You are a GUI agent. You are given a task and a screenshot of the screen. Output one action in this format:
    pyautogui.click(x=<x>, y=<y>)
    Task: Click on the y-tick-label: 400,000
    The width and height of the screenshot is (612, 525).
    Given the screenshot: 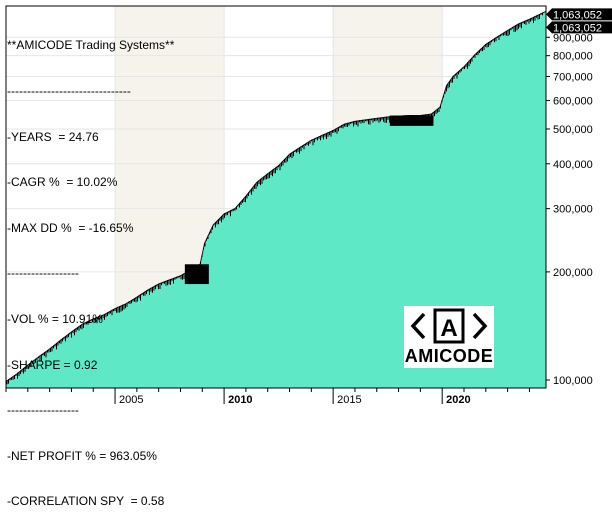 What is the action you would take?
    pyautogui.click(x=573, y=165)
    